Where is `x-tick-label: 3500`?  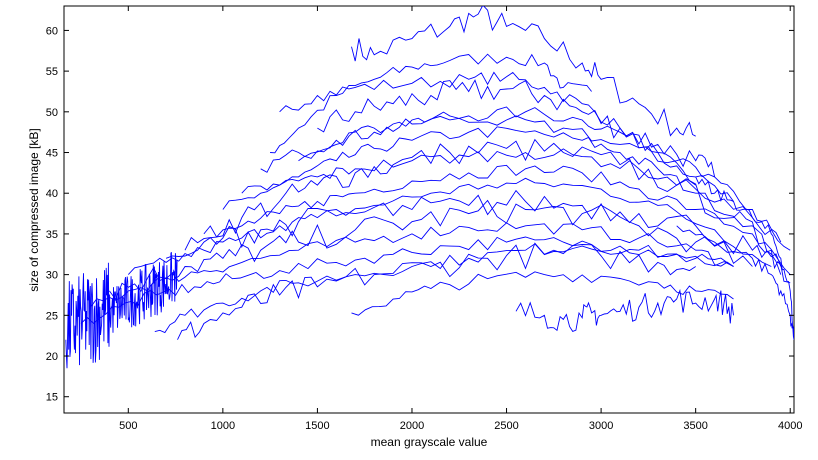
x-tick-label: 3500 is located at coordinates (695, 426).